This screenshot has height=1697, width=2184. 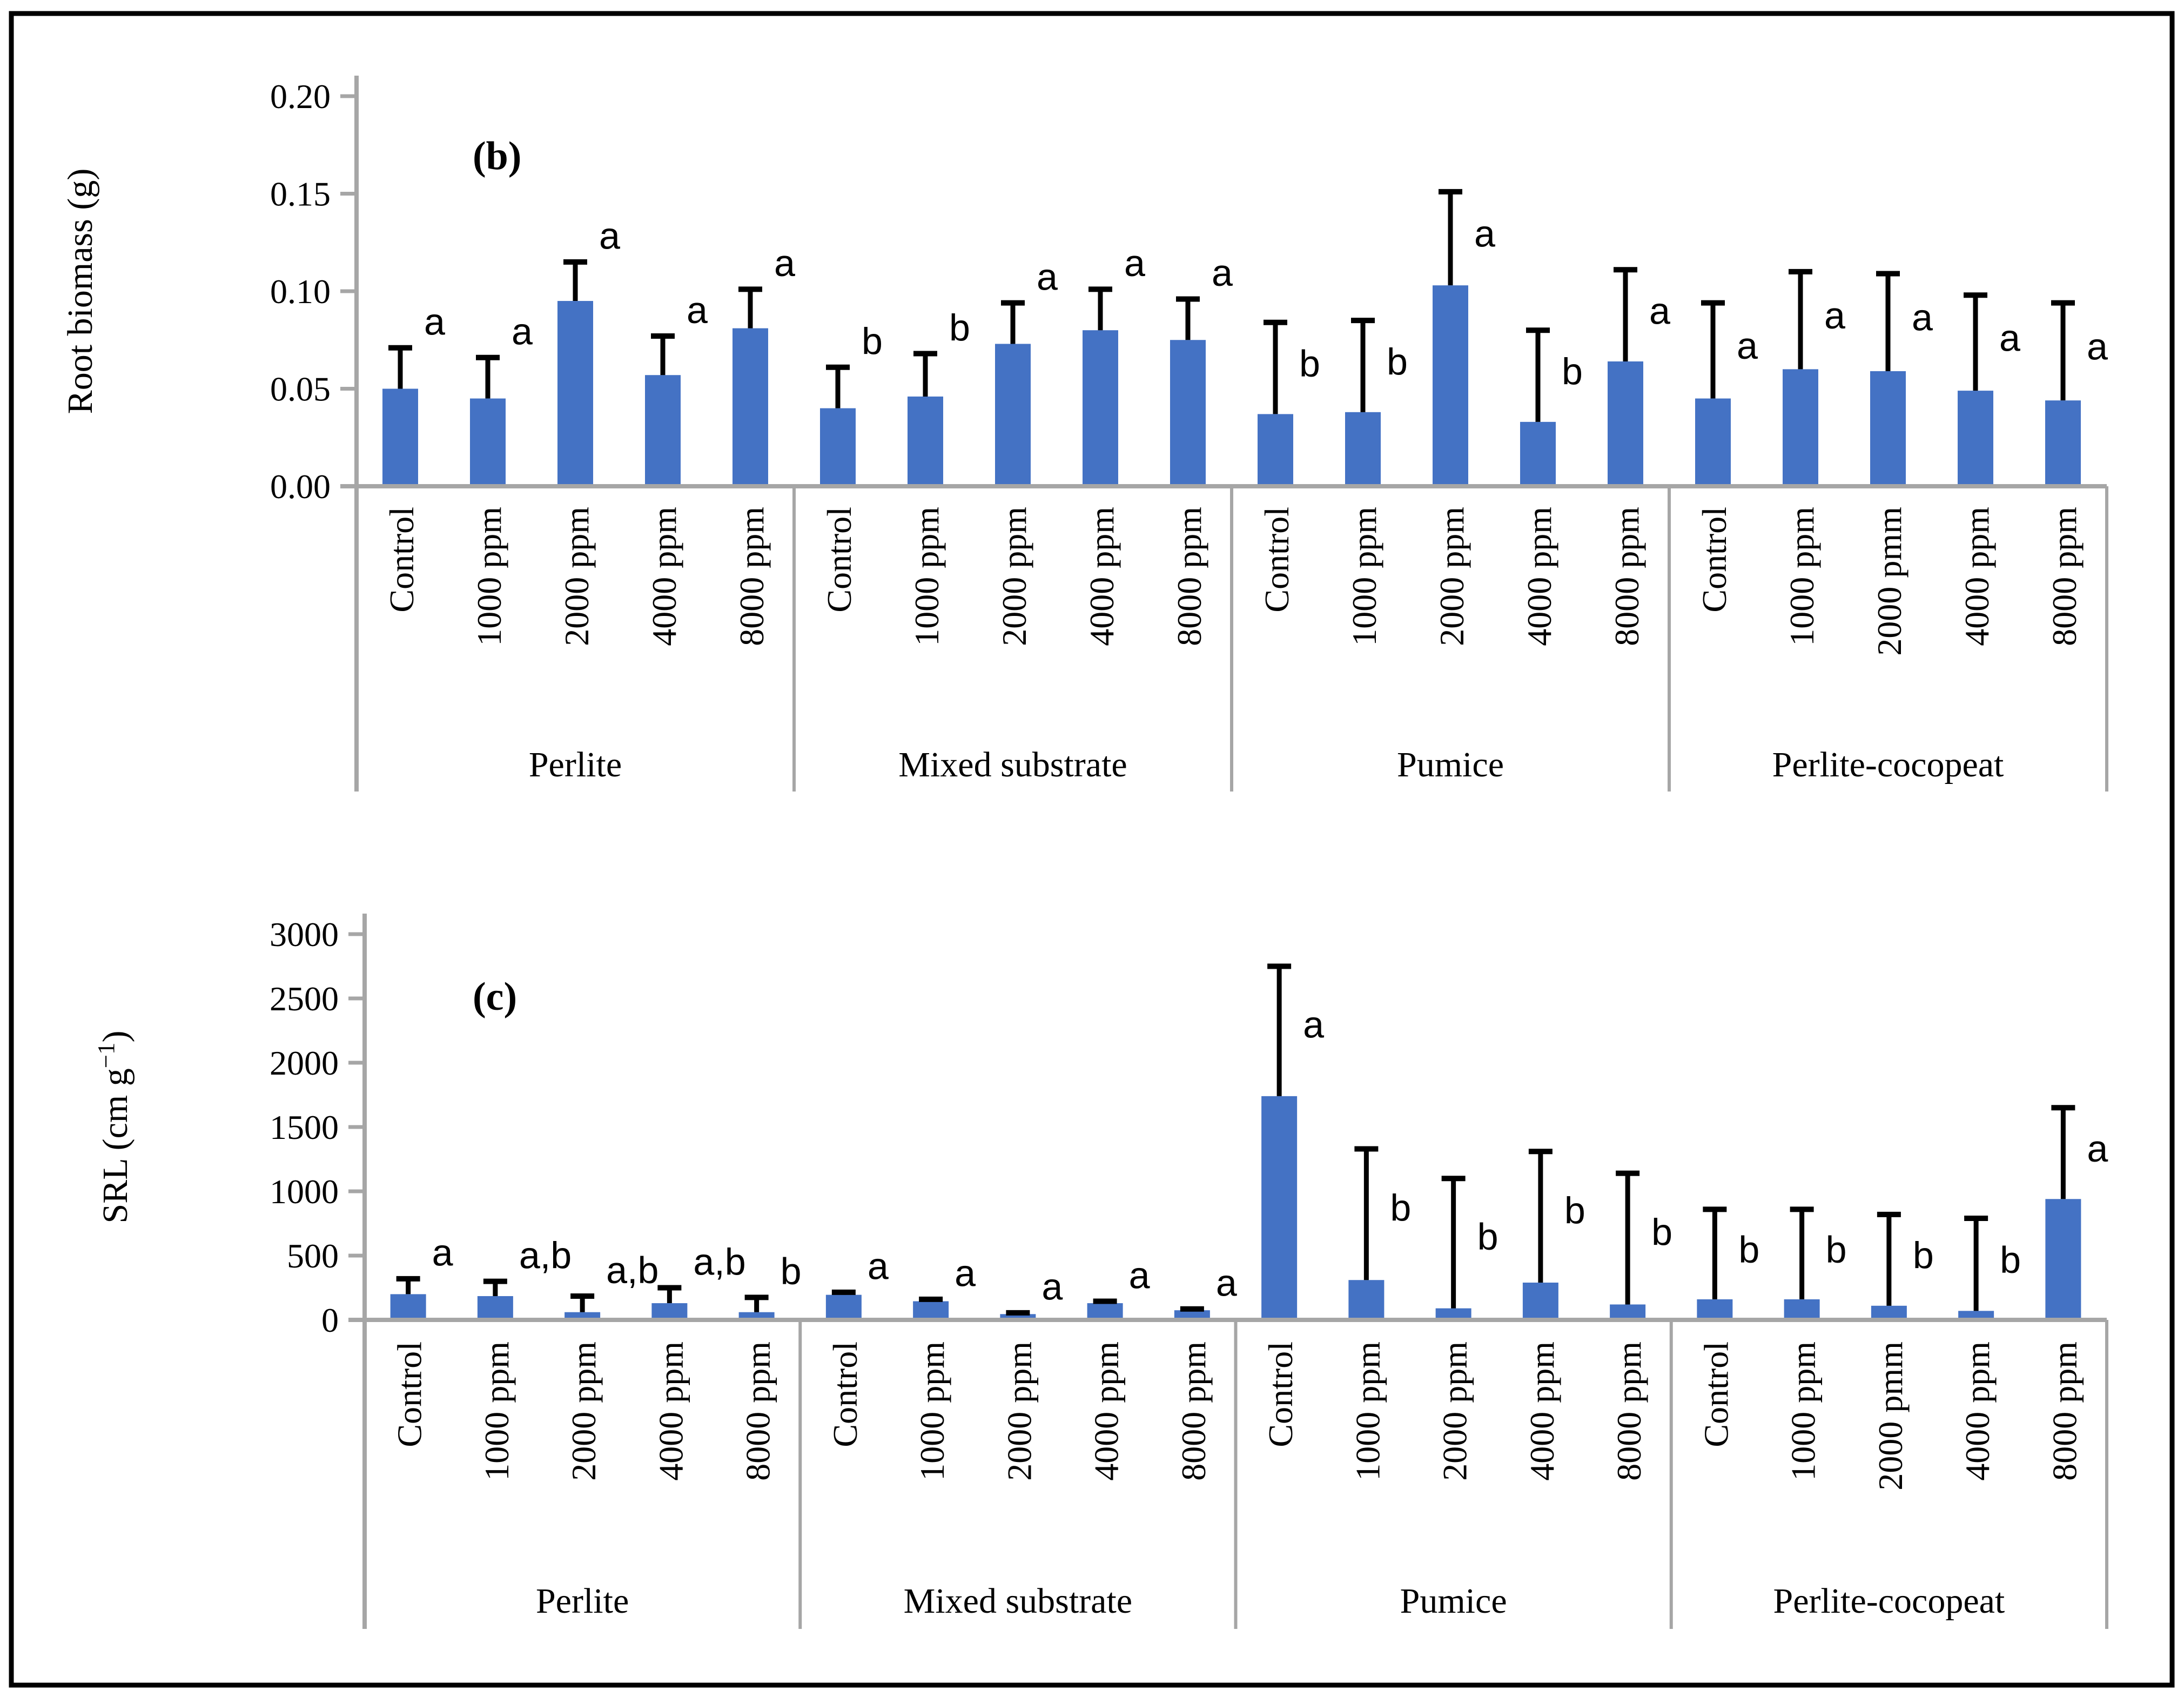 I want to click on y-tick-label: 0.05, so click(x=300, y=389).